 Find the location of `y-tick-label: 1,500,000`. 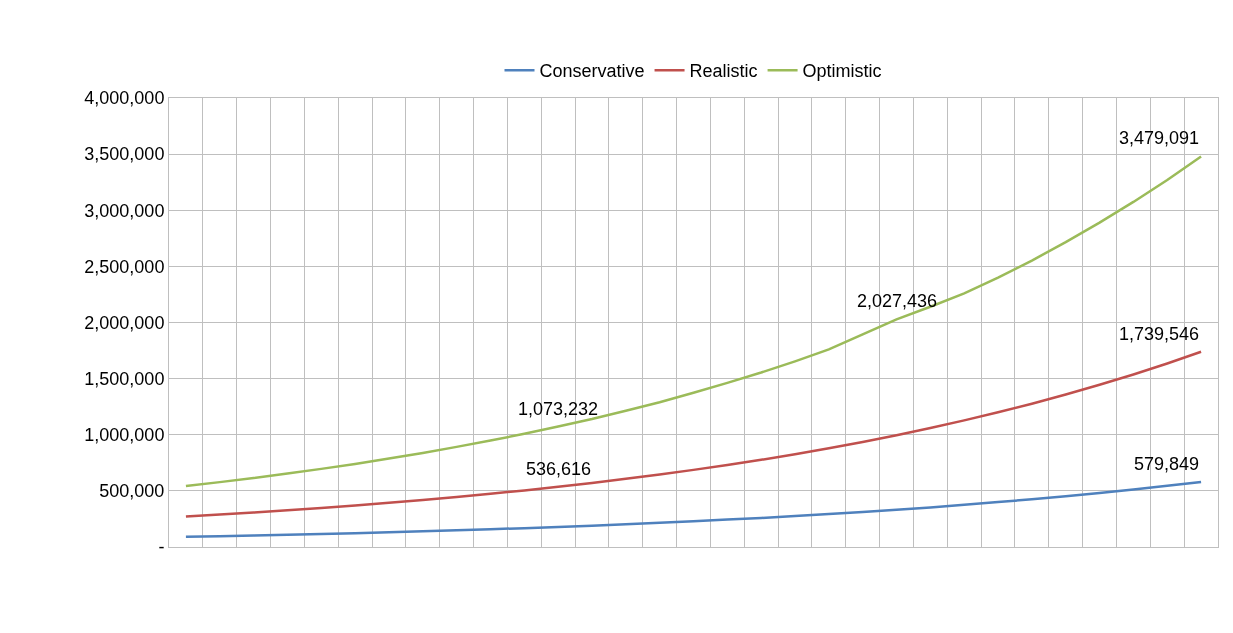

y-tick-label: 1,500,000 is located at coordinates (124, 378).